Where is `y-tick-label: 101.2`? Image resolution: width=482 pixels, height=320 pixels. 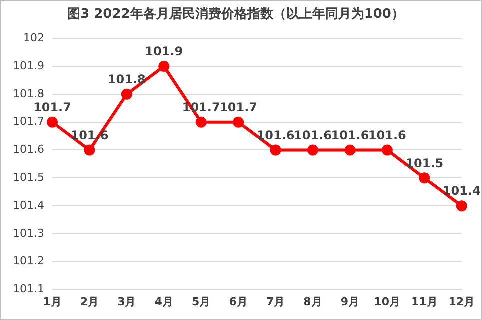
y-tick-label: 101.2 is located at coordinates (28, 261).